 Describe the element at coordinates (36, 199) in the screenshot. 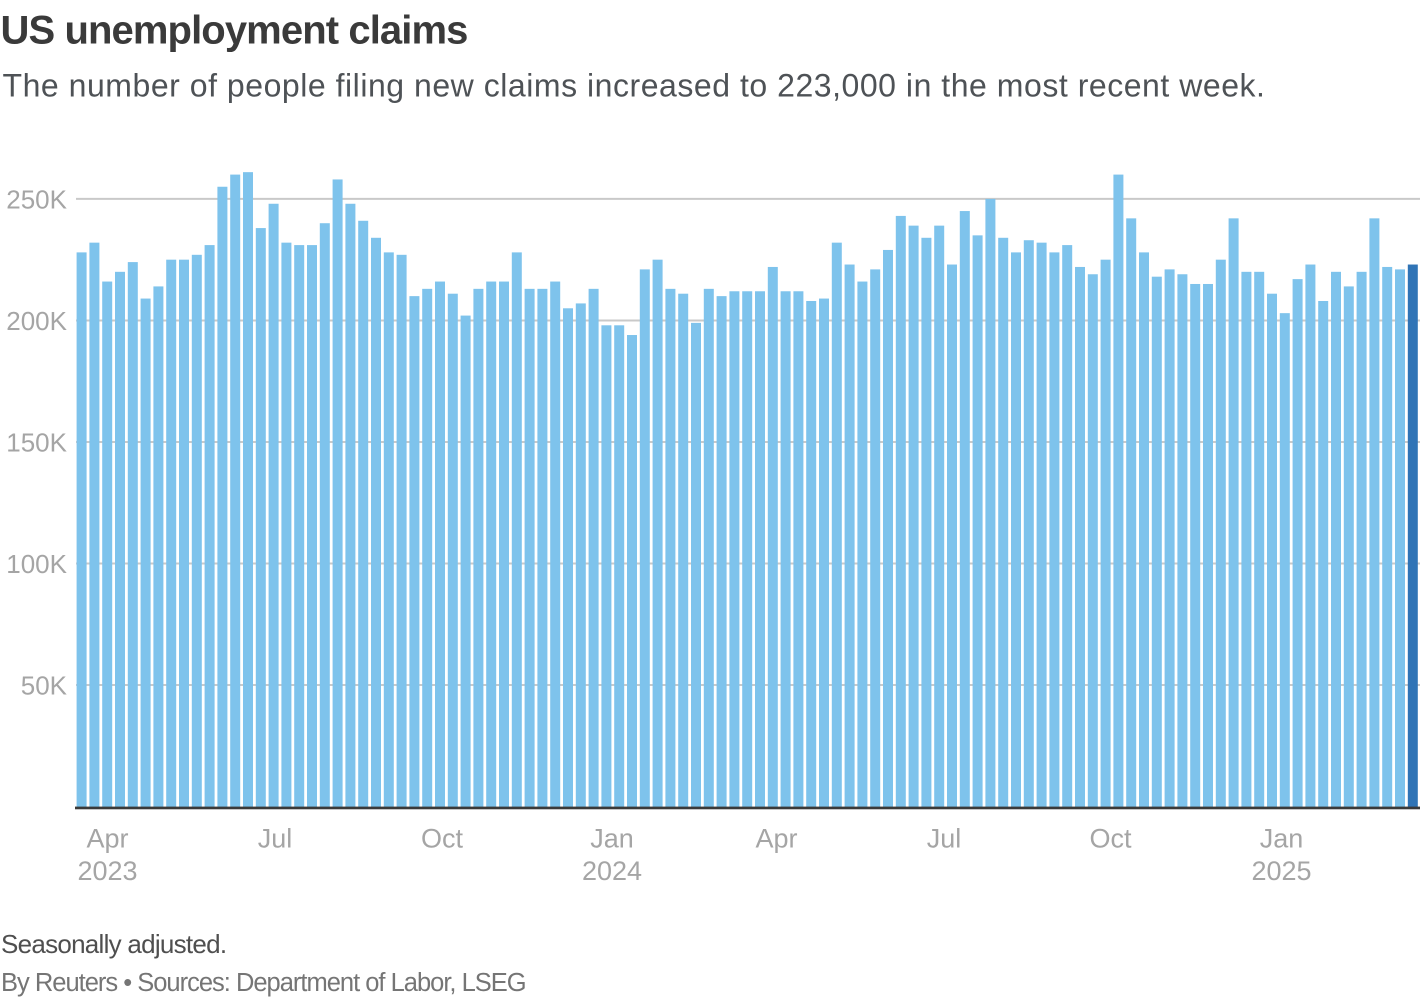

I see `svg-text: 250K` at that location.